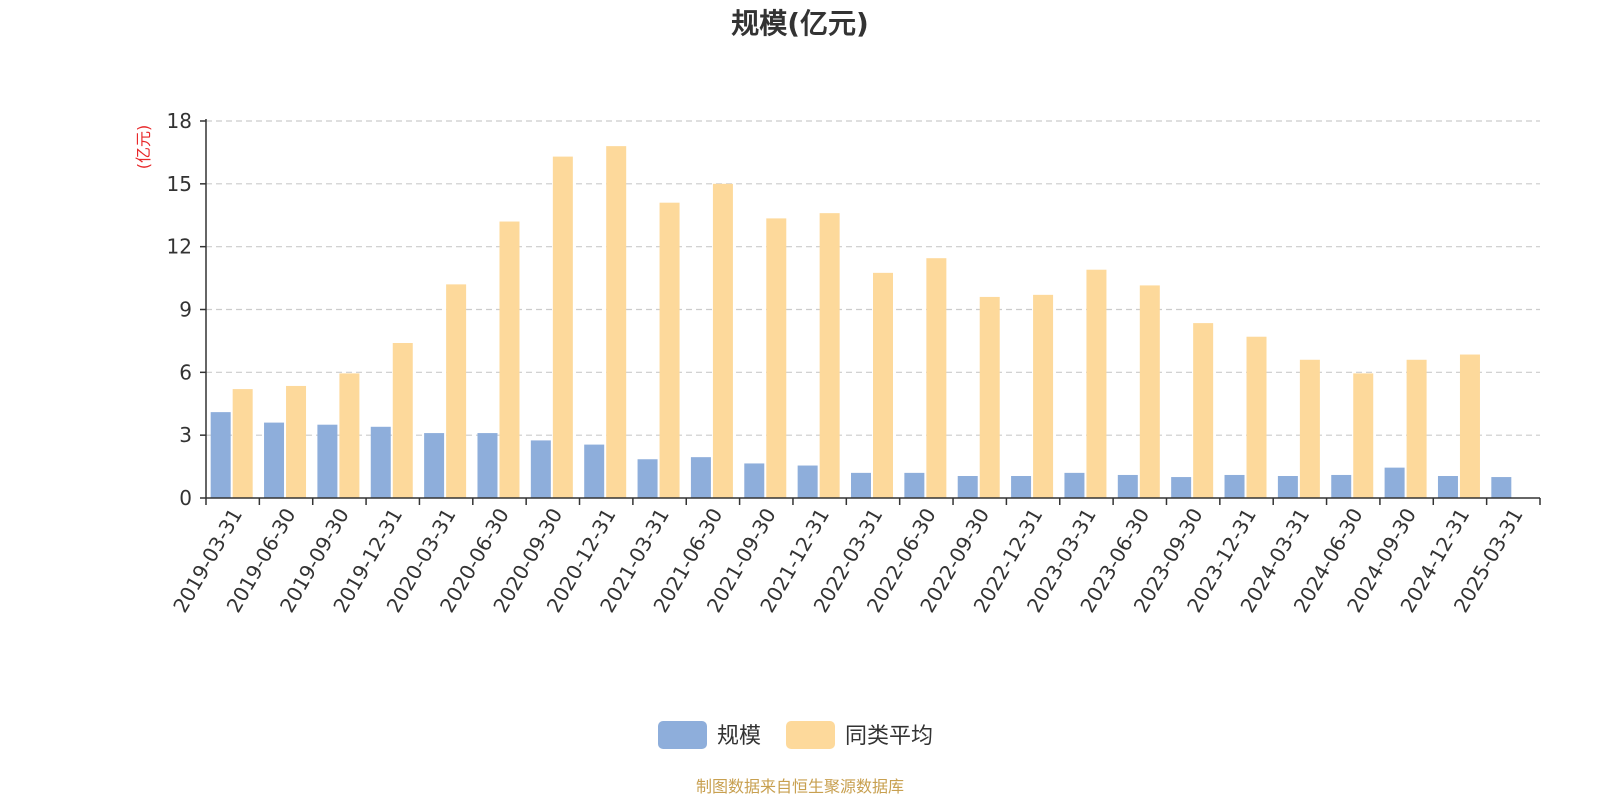 The width and height of the screenshot is (1600, 800). What do you see at coordinates (800, 23) in the screenshot?
I see `chart-title: 规模(亿元)` at bounding box center [800, 23].